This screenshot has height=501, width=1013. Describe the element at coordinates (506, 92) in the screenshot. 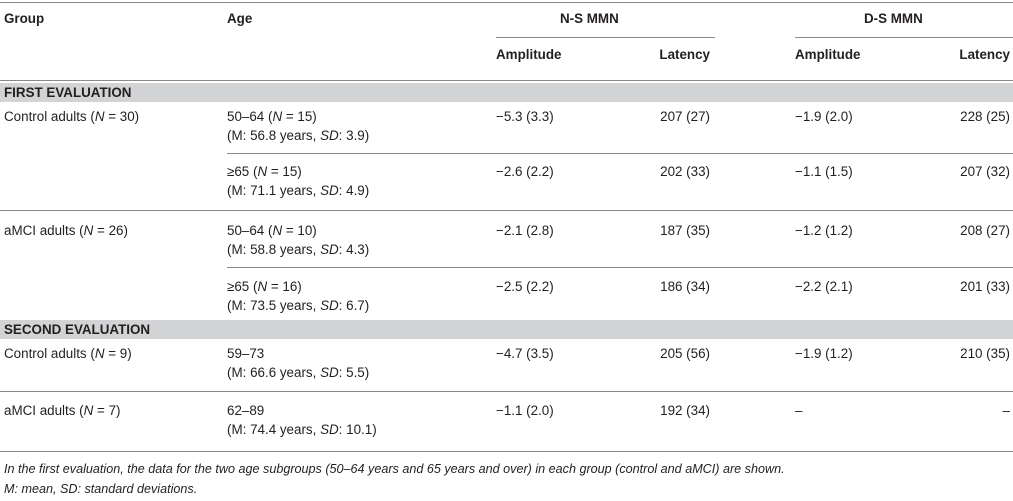

I see `section-band-first` at that location.